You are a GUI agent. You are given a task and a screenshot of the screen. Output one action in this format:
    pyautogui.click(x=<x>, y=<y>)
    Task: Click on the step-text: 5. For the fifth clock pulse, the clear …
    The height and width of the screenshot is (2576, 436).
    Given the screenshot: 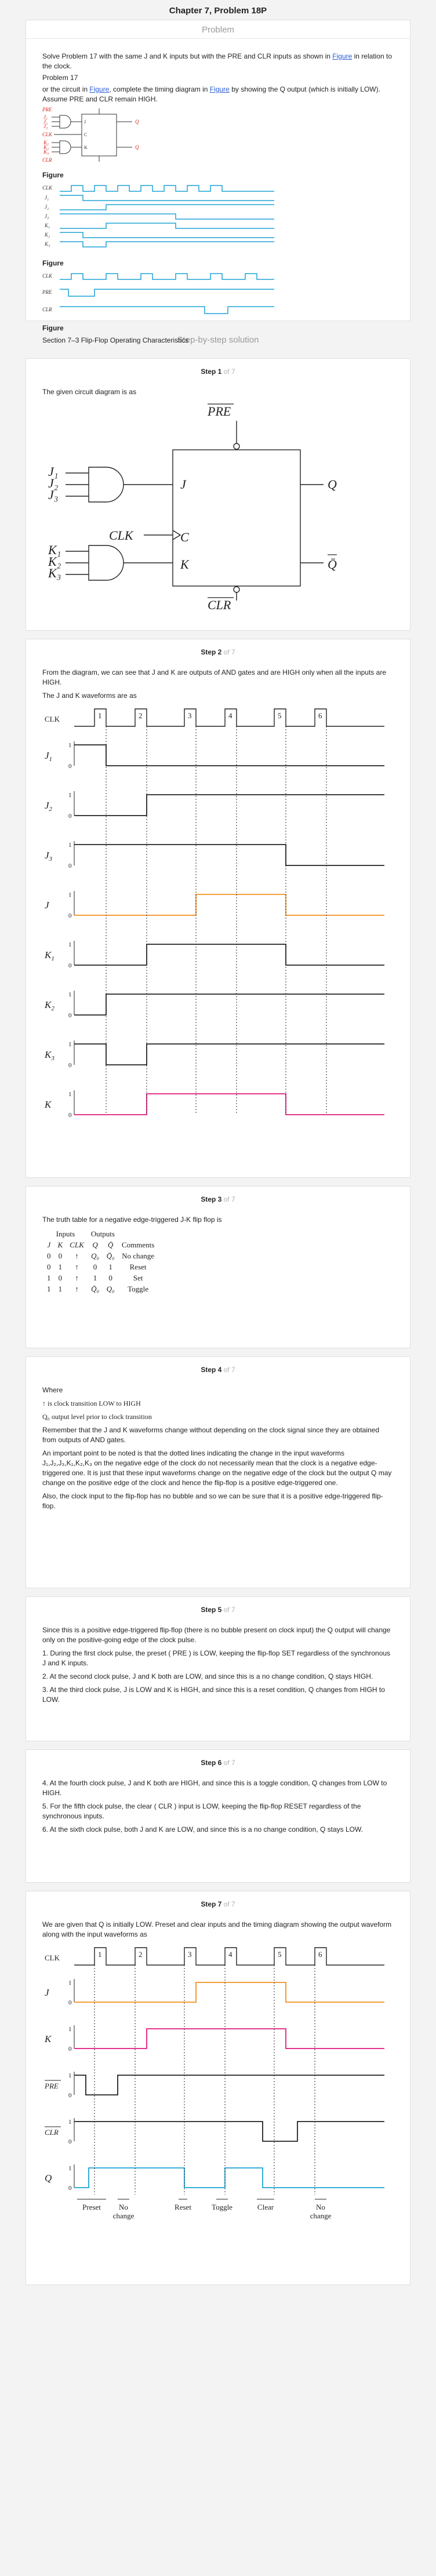 What is the action you would take?
    pyautogui.click(x=201, y=1811)
    